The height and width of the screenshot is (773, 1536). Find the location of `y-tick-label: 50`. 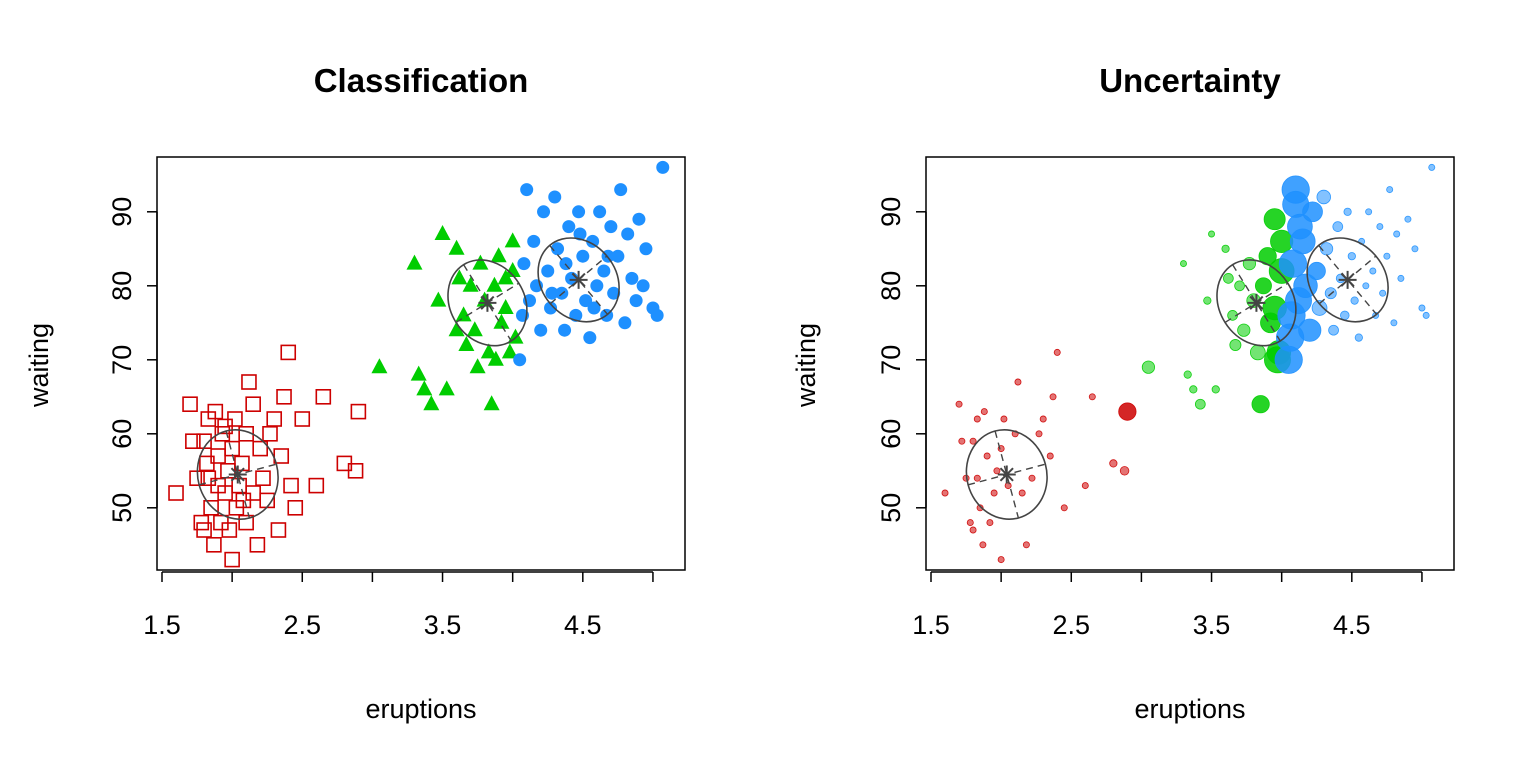

y-tick-label: 50 is located at coordinates (891, 508).